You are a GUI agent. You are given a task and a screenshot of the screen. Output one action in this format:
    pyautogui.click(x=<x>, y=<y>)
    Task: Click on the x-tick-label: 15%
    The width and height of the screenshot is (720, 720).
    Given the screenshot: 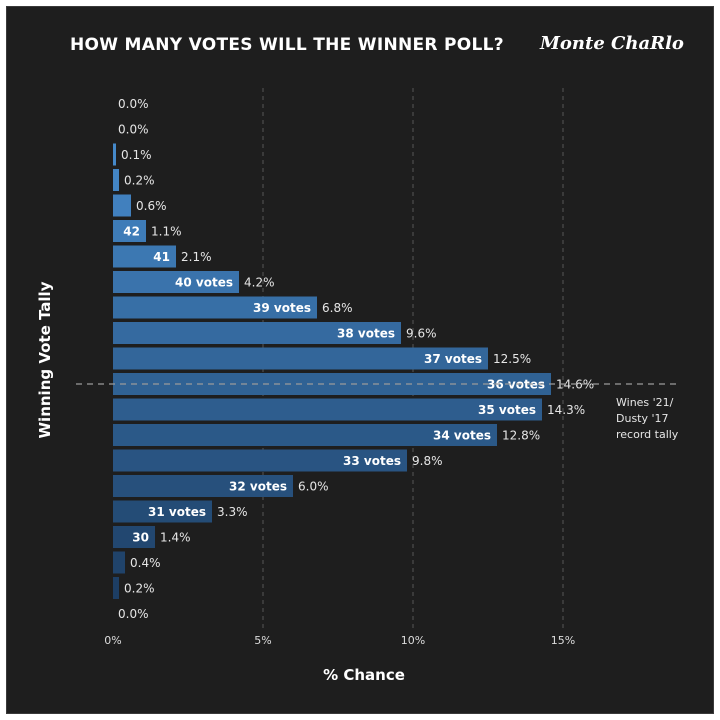 What is the action you would take?
    pyautogui.click(x=563, y=640)
    